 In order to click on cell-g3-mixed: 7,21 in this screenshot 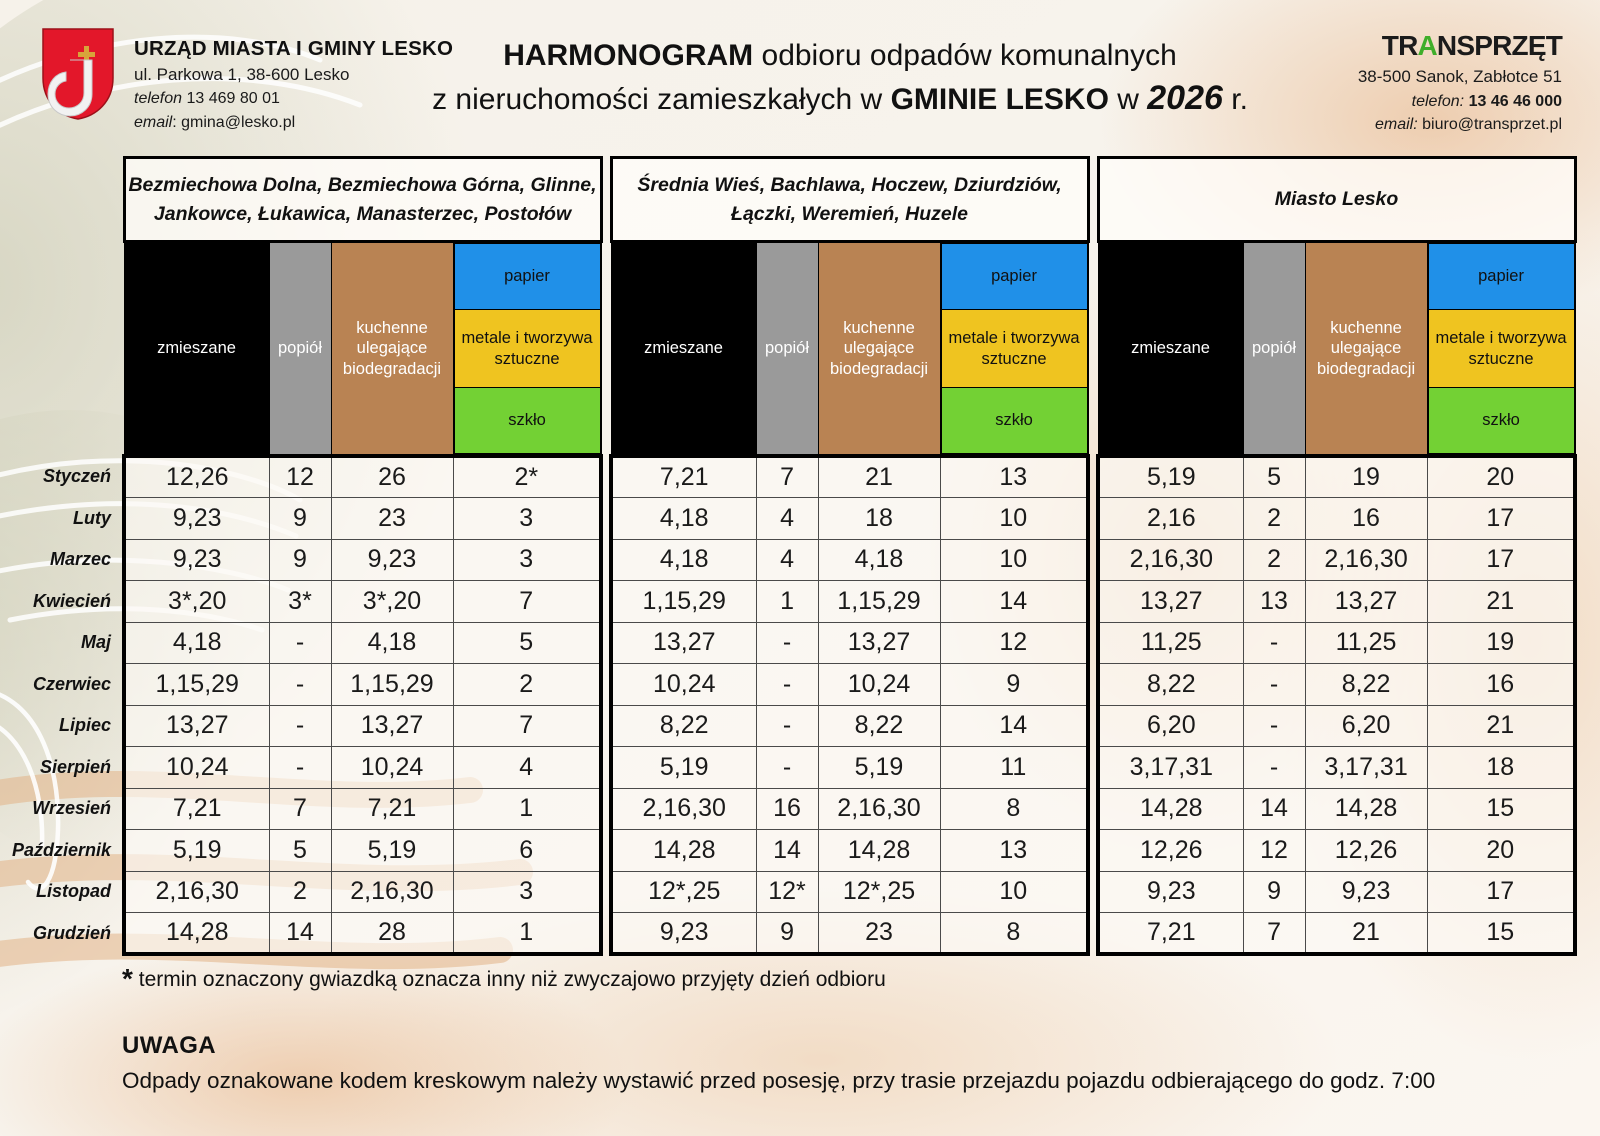, I will do `click(1170, 934)`.